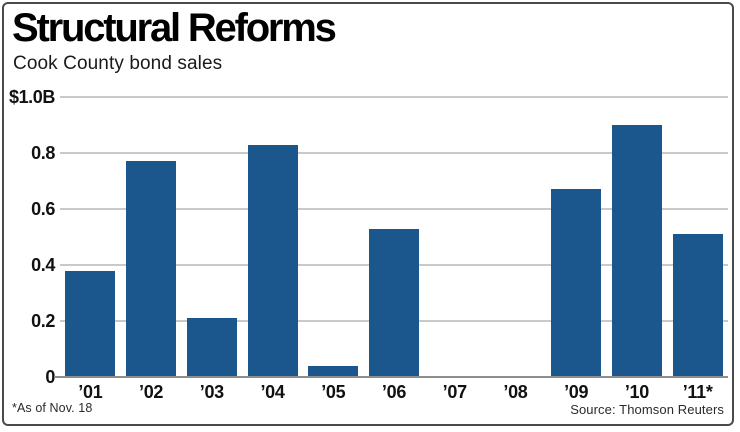 Image resolution: width=740 pixels, height=432 pixels. Describe the element at coordinates (151, 392) in the screenshot. I see `x-tick-label: ’02` at that location.